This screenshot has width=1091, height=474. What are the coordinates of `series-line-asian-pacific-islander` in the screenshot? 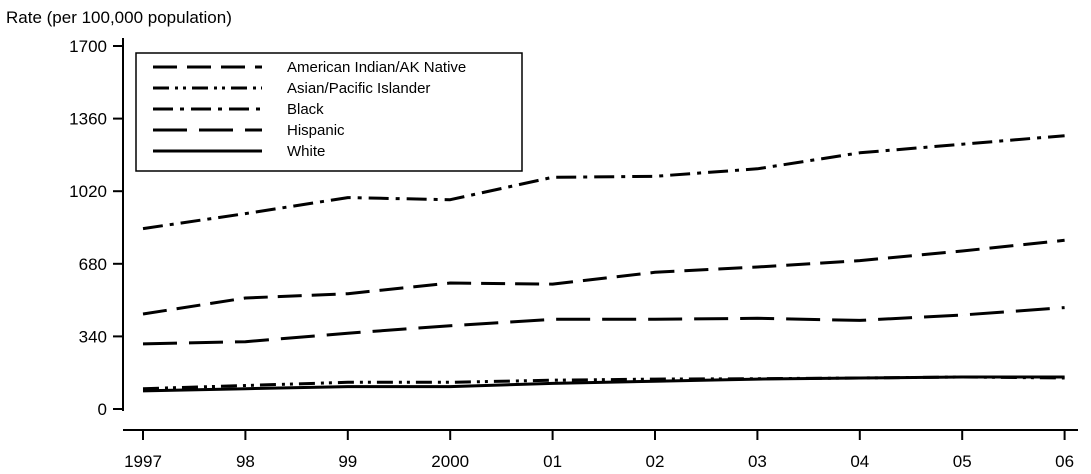 It's located at (603, 383).